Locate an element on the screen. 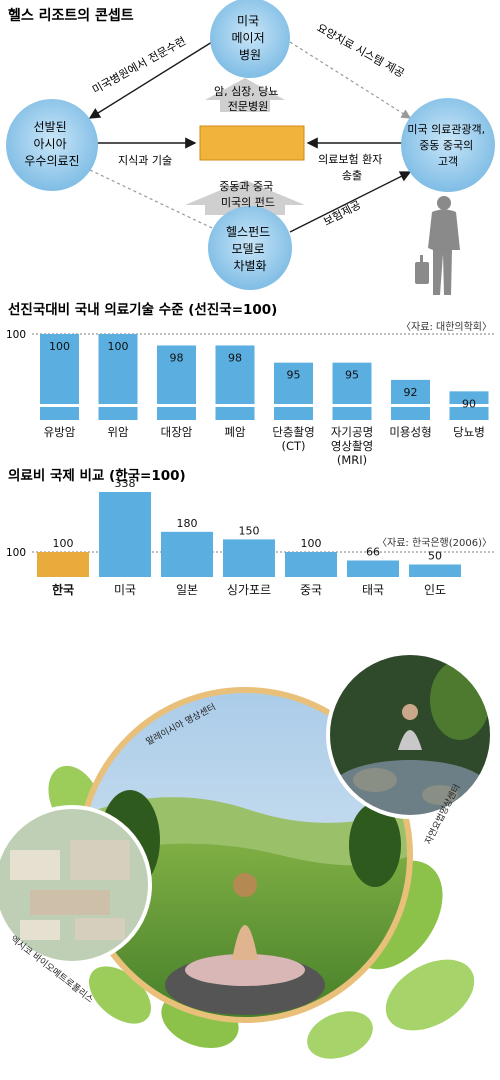  node-asia-line1: 선발된 is located at coordinates (50, 127).